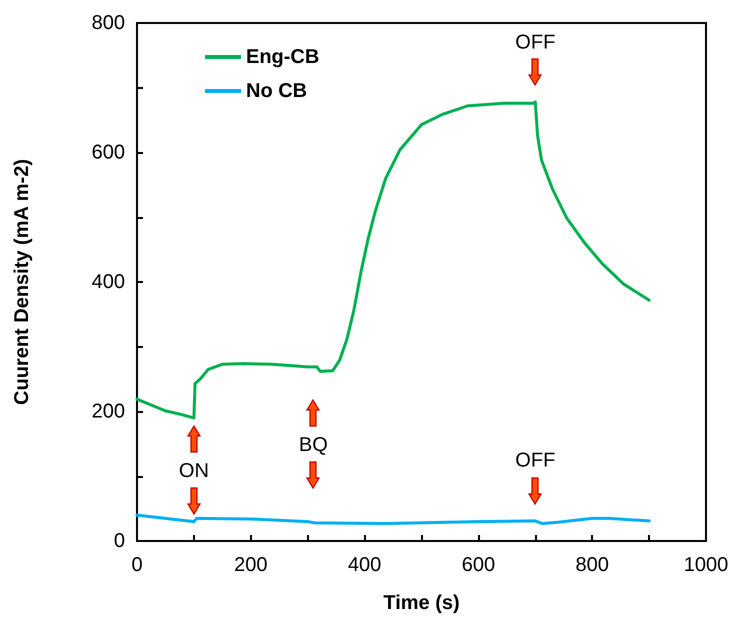 This screenshot has height=638, width=737. Describe the element at coordinates (421, 603) in the screenshot. I see `x-axis-title: Time (s)` at that location.